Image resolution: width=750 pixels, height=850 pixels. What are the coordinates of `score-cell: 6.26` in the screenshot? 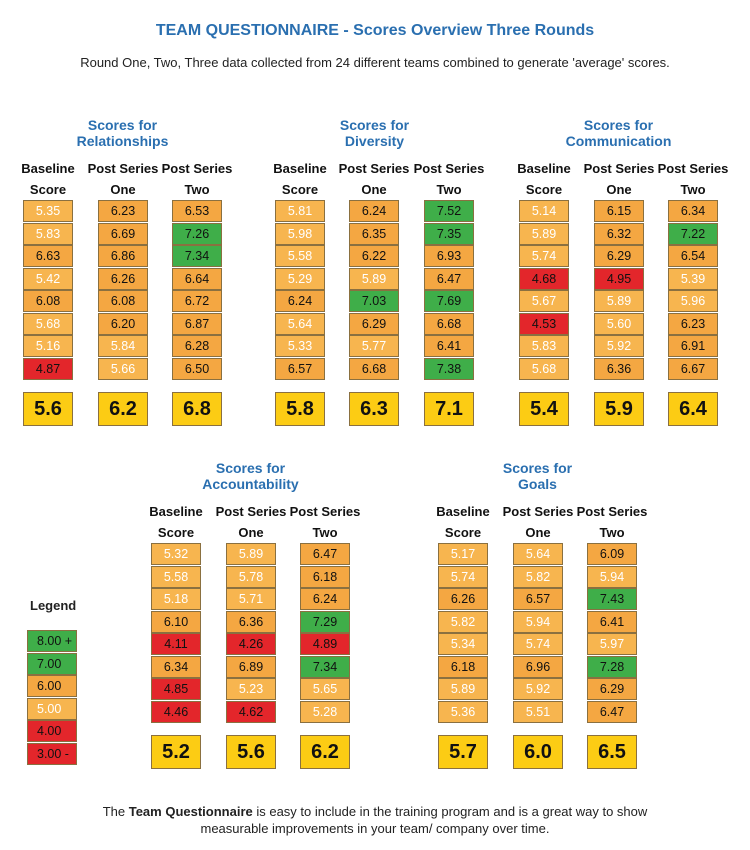 It's located at (463, 599).